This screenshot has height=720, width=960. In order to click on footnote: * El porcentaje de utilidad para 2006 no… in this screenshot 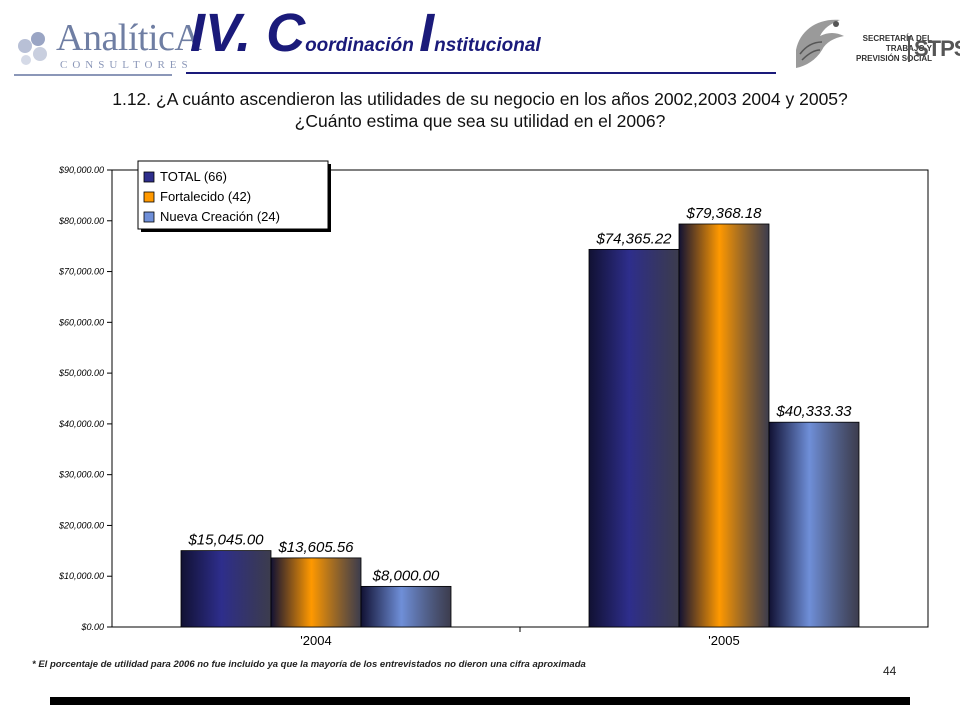, I will do `click(309, 664)`.